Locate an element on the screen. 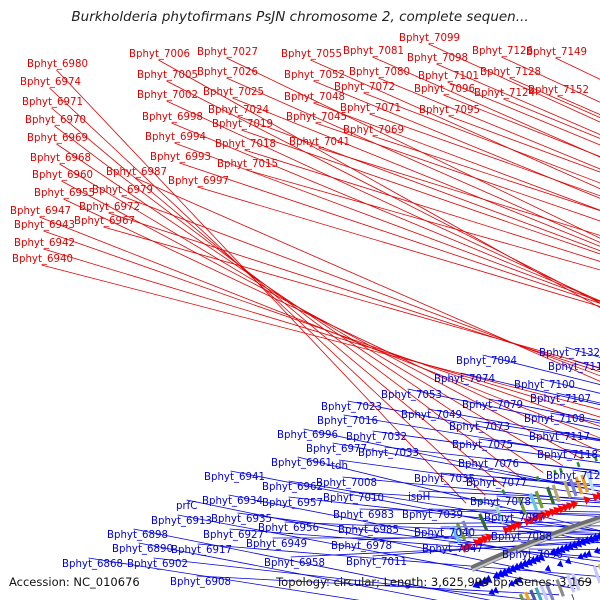 The width and height of the screenshot is (600, 600). outer-gene-label: Bphyt_7005 is located at coordinates (167, 75).